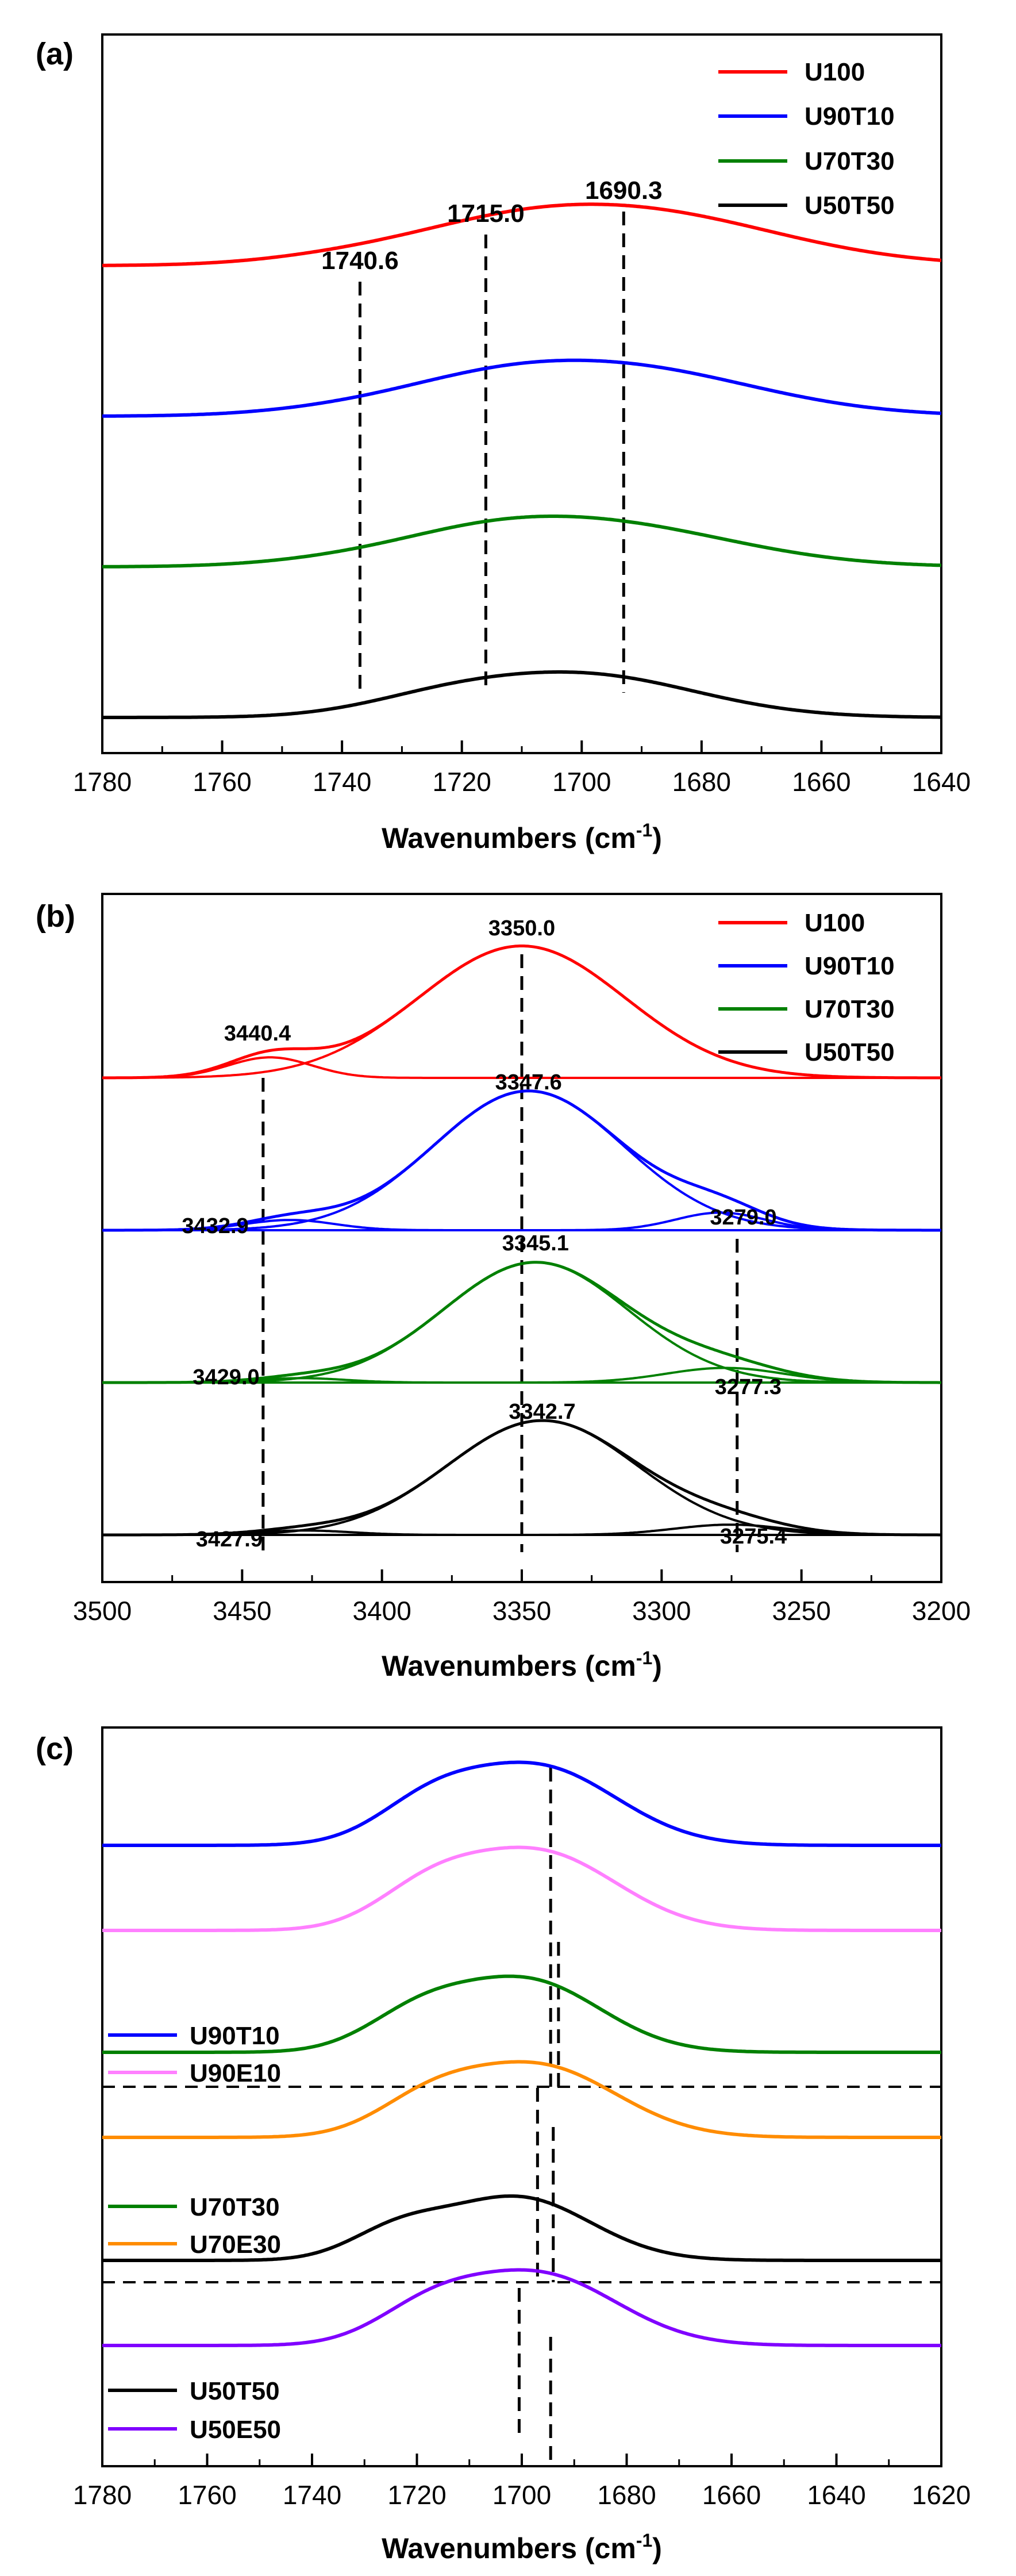  I want to click on legend-label: U70E30, so click(235, 2245).